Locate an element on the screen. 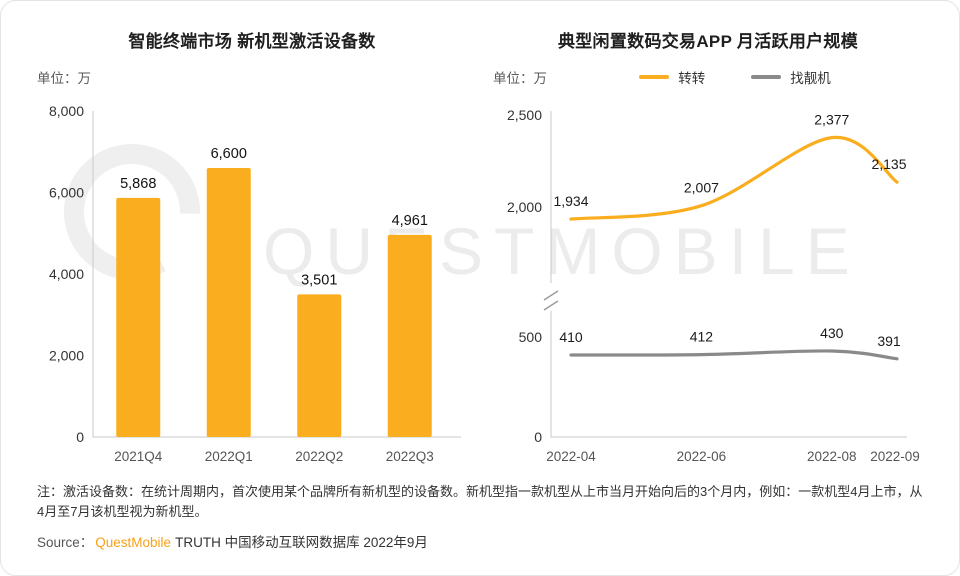 This screenshot has height=576, width=960. y-tick-label: 500 is located at coordinates (531, 337).